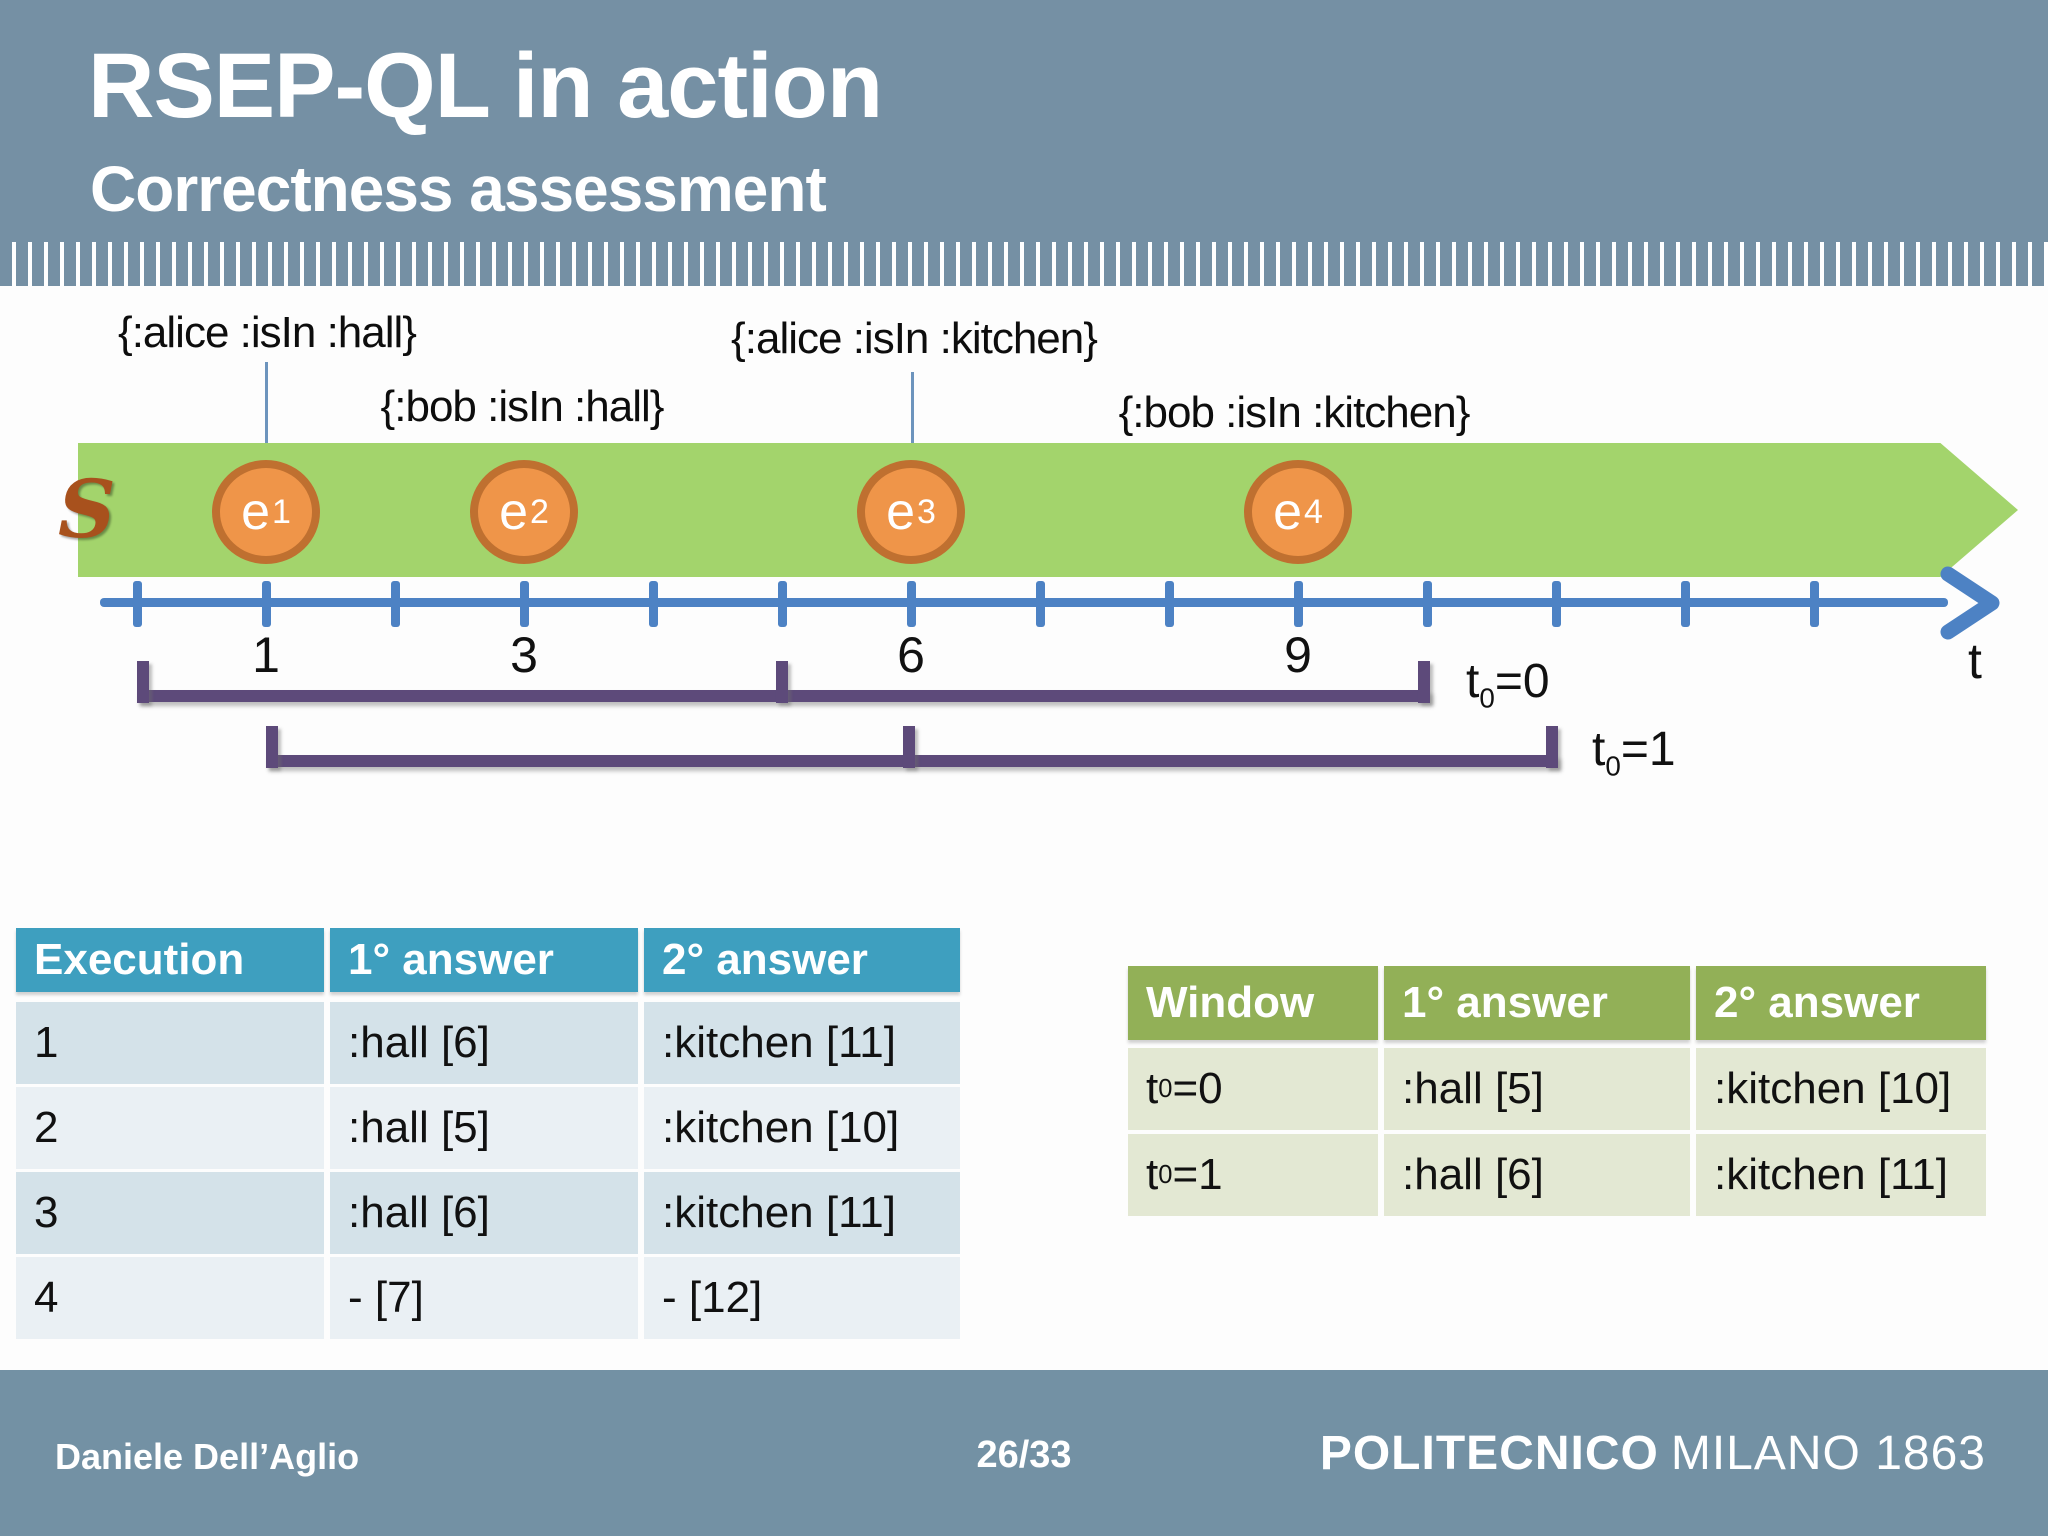 The height and width of the screenshot is (1536, 2048). Describe the element at coordinates (926, 512) in the screenshot. I see `event-e3-index: 3` at that location.